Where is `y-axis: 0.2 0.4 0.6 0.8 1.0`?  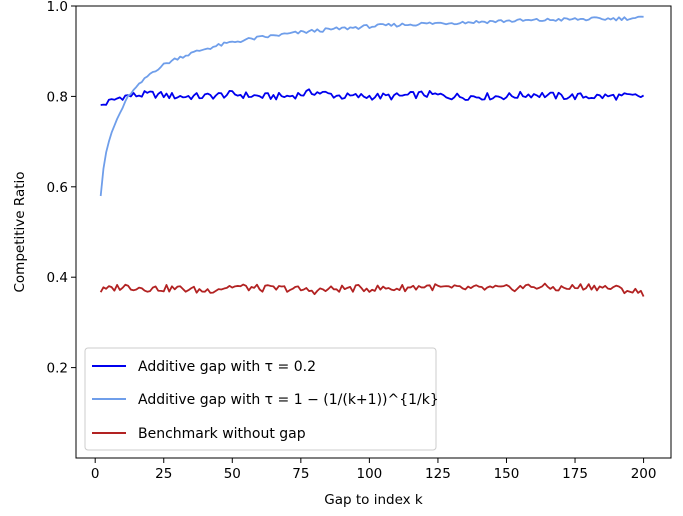 y-axis: 0.2 0.4 0.6 0.8 1.0 is located at coordinates (61, 188).